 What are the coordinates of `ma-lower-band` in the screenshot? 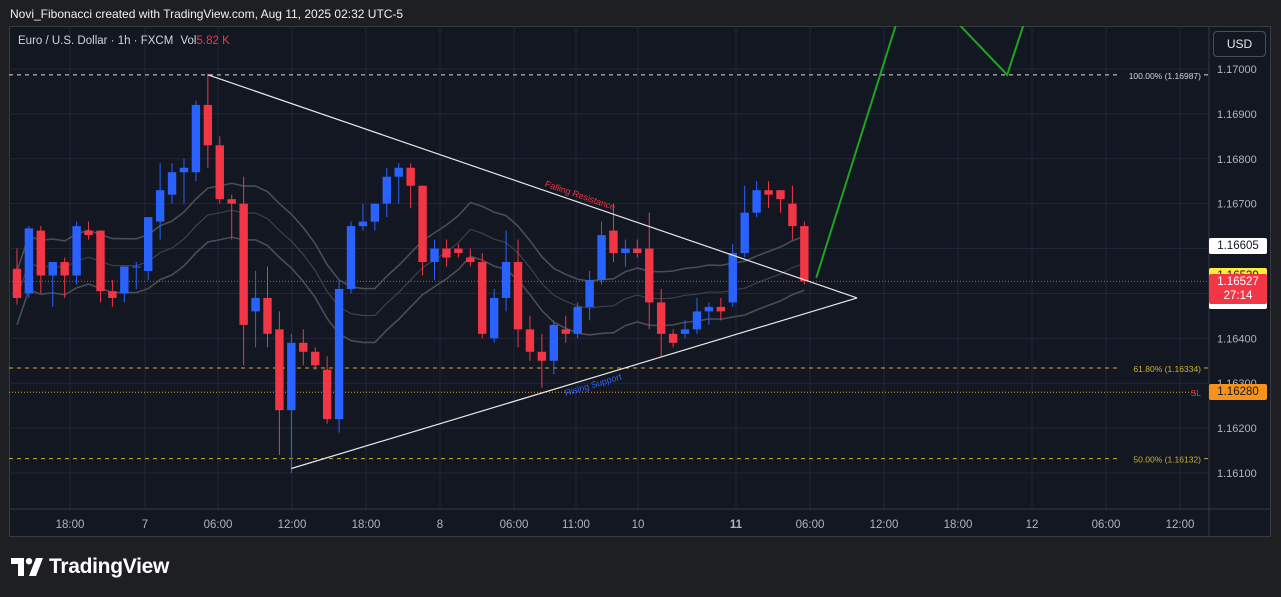 It's located at (410, 290).